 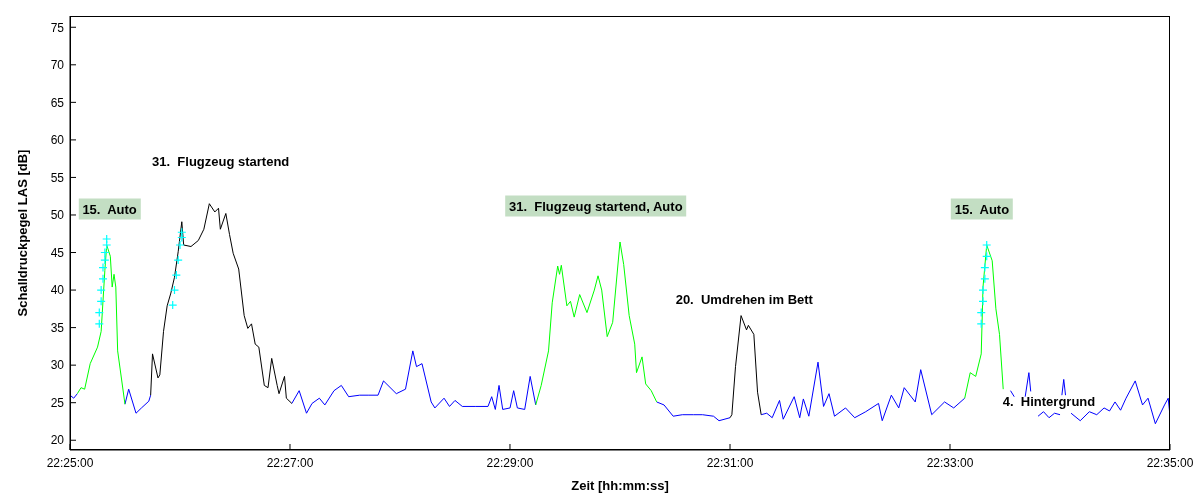 What do you see at coordinates (57, 215) in the screenshot?
I see `y-tick-label: 50` at bounding box center [57, 215].